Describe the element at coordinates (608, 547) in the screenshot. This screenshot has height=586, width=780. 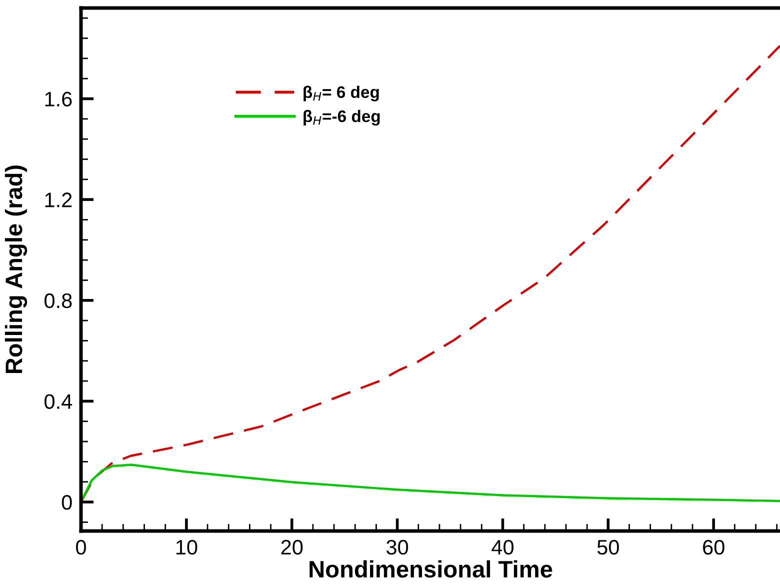
I see `x-tick-label: 50` at that location.